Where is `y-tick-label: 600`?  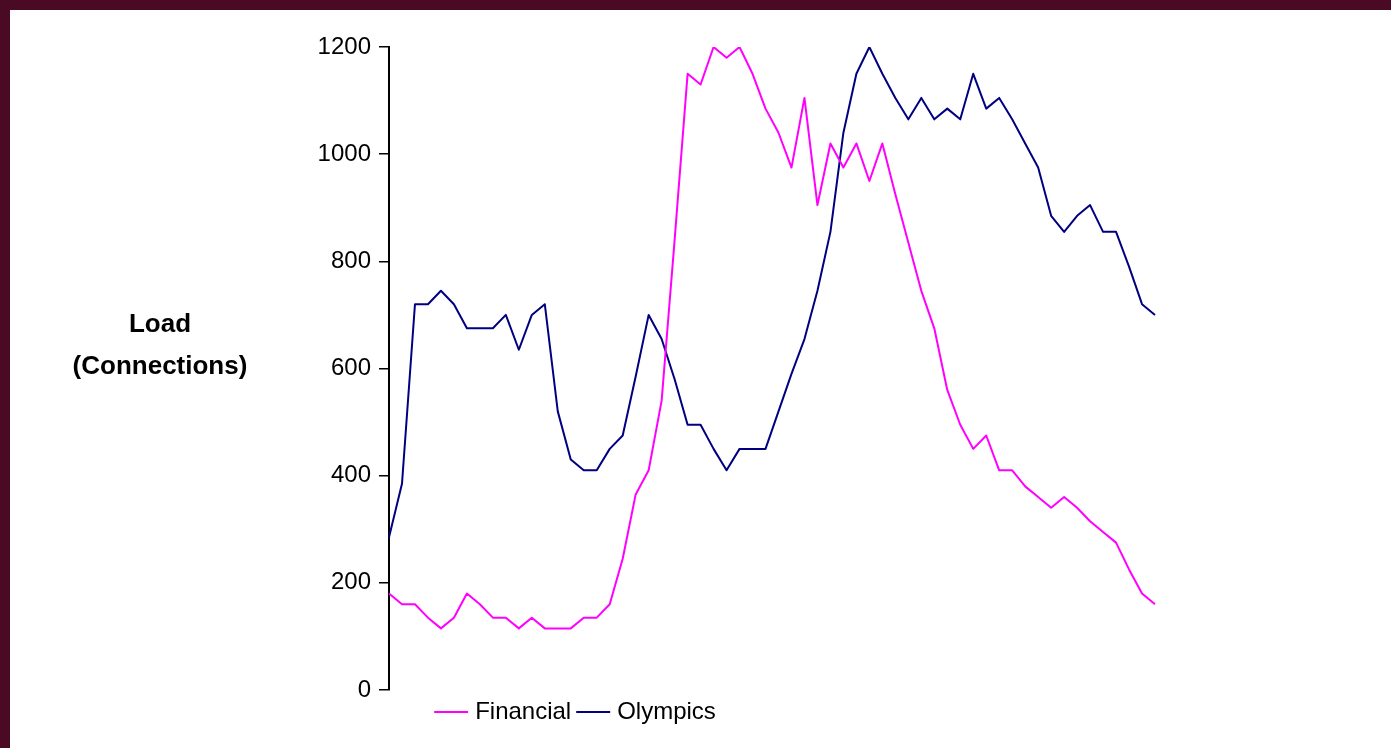 y-tick-label: 600 is located at coordinates (350, 367).